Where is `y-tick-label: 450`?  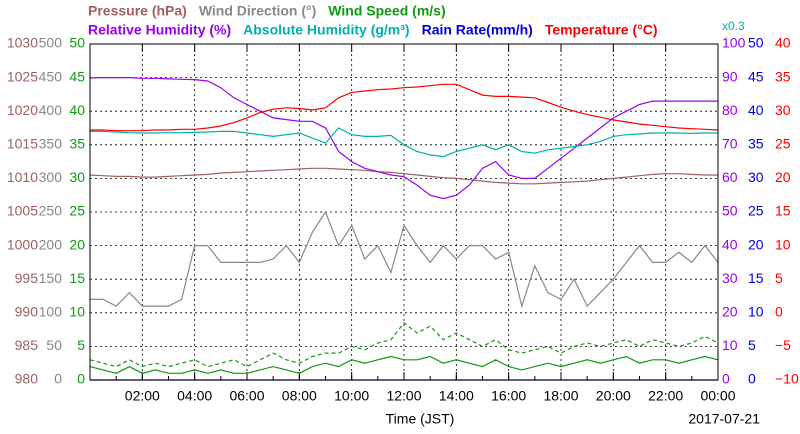 y-tick-label: 450 is located at coordinates (51, 76).